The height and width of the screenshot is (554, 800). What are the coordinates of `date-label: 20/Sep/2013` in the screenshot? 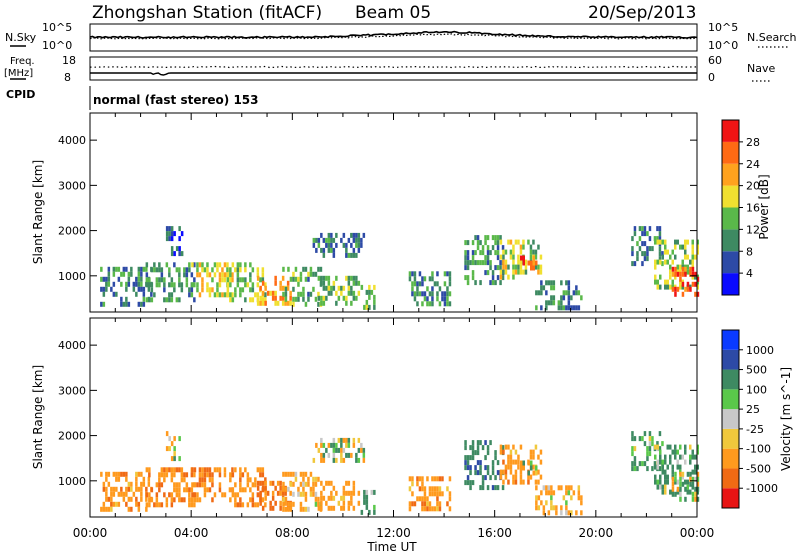 It's located at (642, 13).